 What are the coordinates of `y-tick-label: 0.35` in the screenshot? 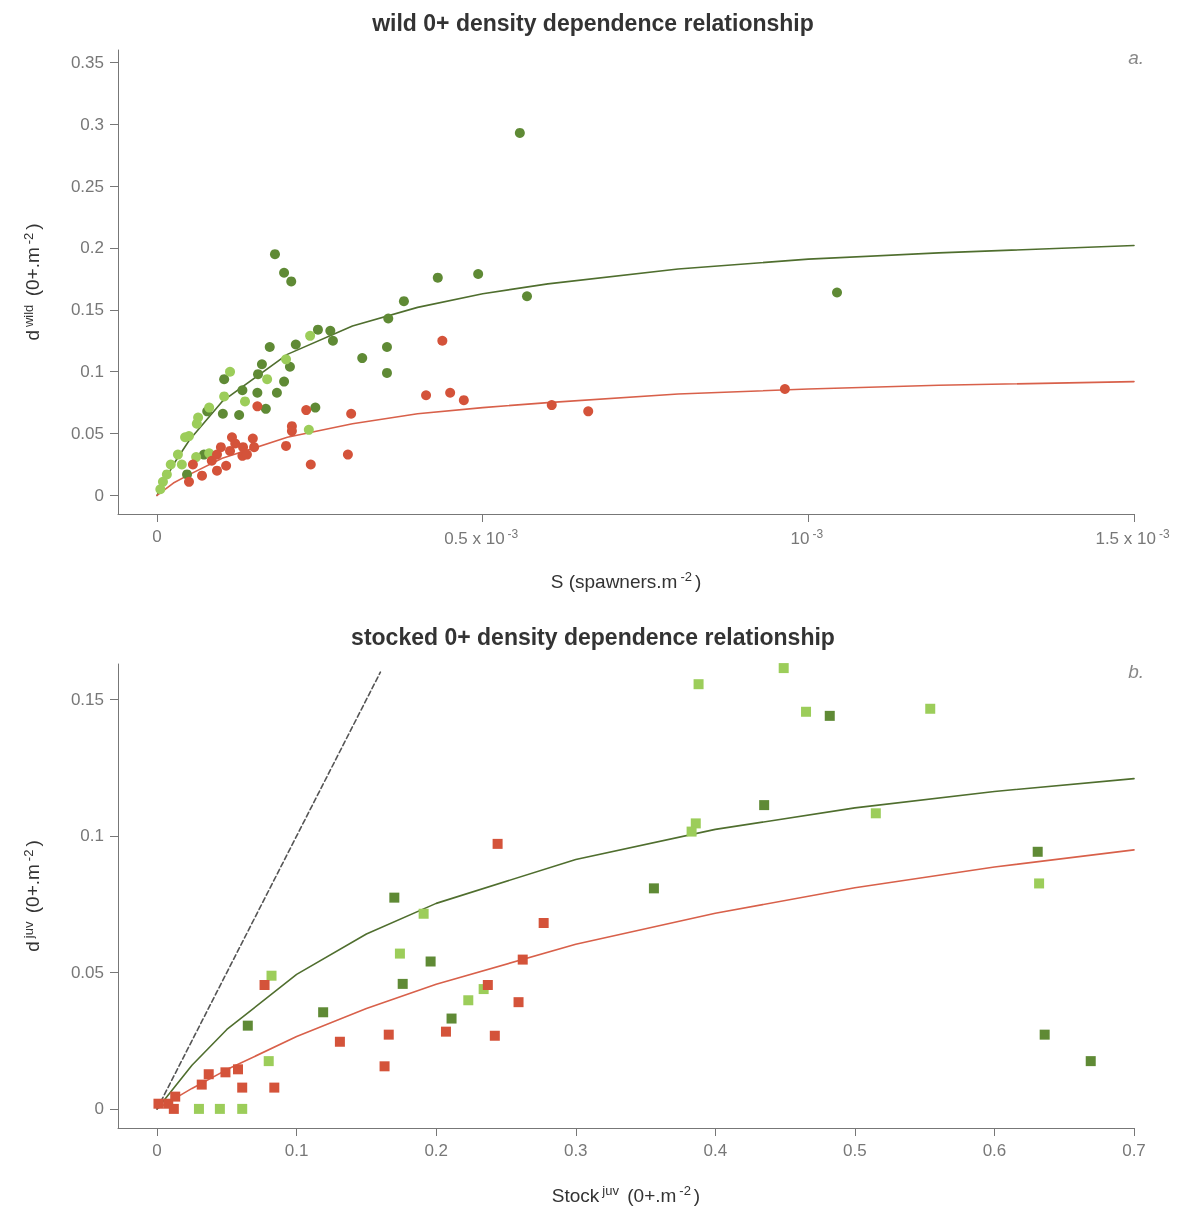 It's located at (87, 62).